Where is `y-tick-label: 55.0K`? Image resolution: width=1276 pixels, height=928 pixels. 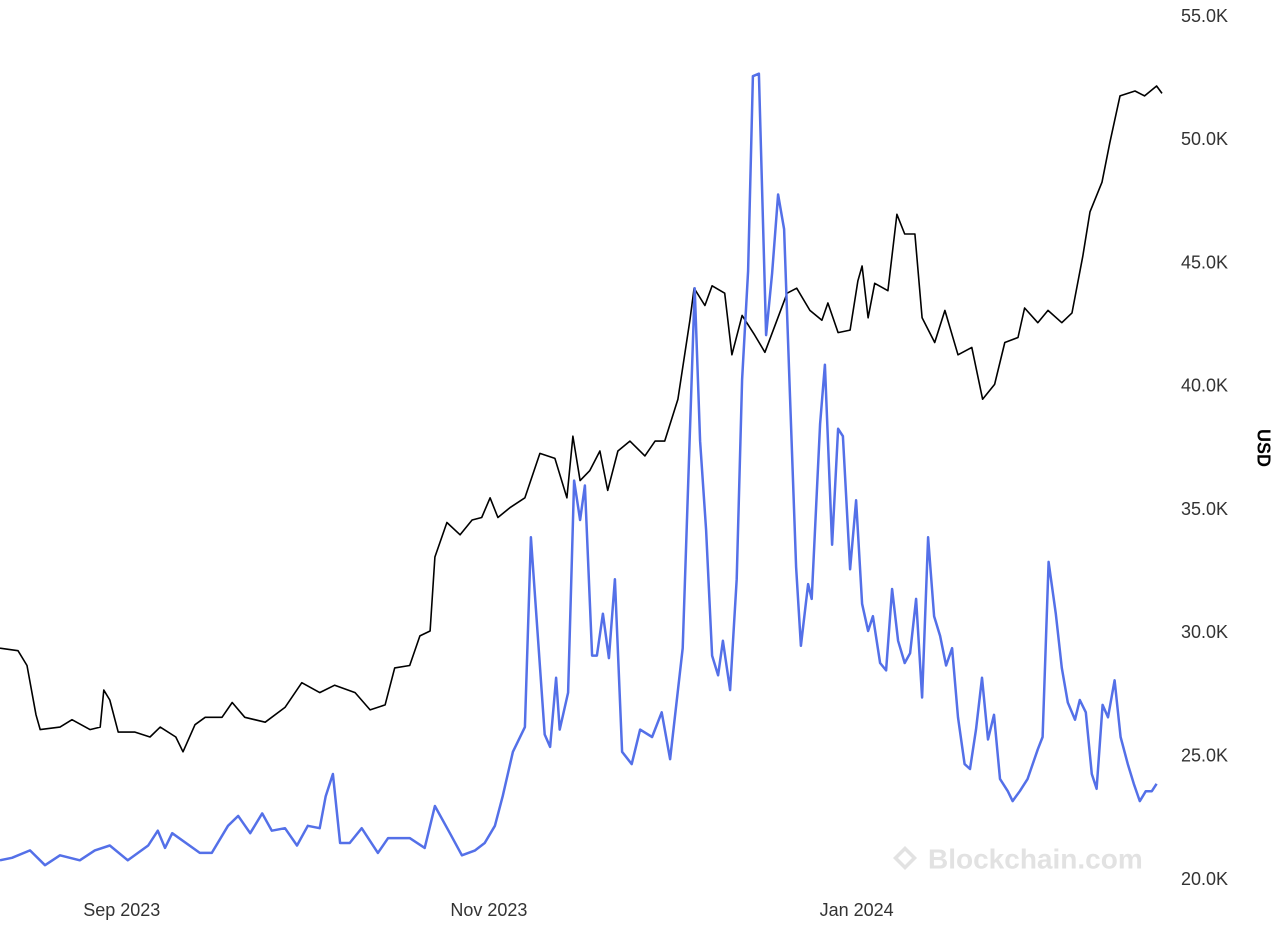
y-tick-label: 55.0K is located at coordinates (1204, 16).